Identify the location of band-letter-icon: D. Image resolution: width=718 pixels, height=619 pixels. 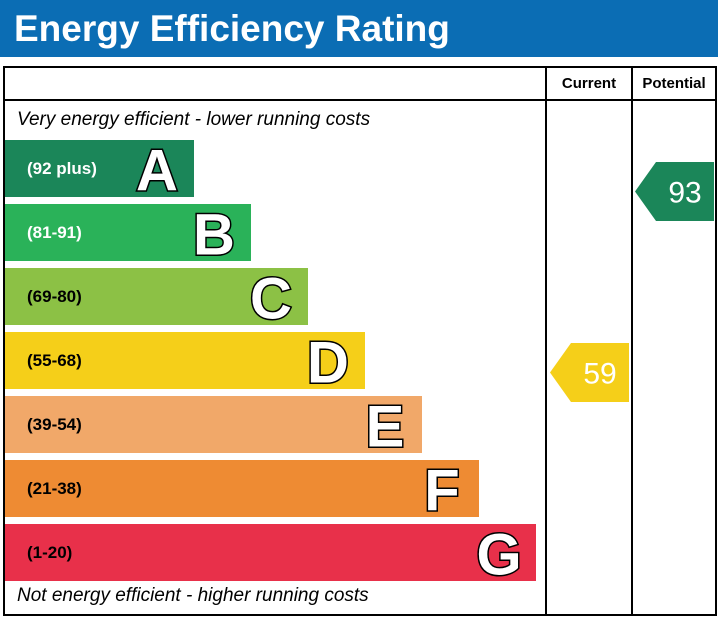
(328, 360).